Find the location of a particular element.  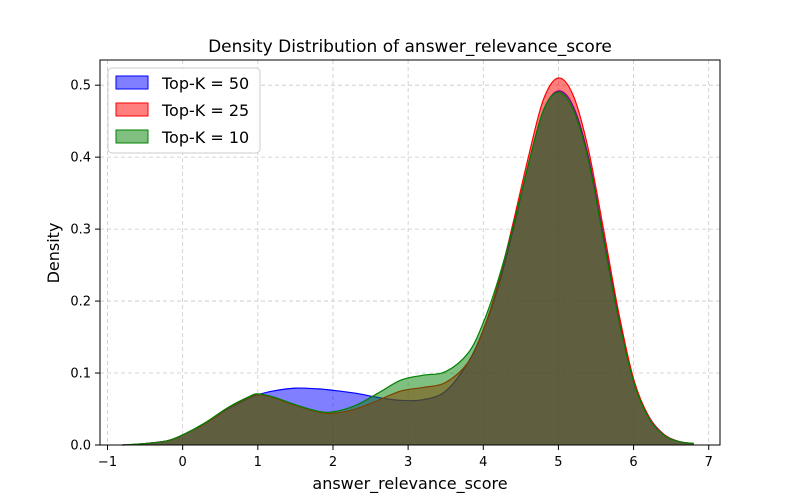

x-tick-label: 6 is located at coordinates (633, 462).